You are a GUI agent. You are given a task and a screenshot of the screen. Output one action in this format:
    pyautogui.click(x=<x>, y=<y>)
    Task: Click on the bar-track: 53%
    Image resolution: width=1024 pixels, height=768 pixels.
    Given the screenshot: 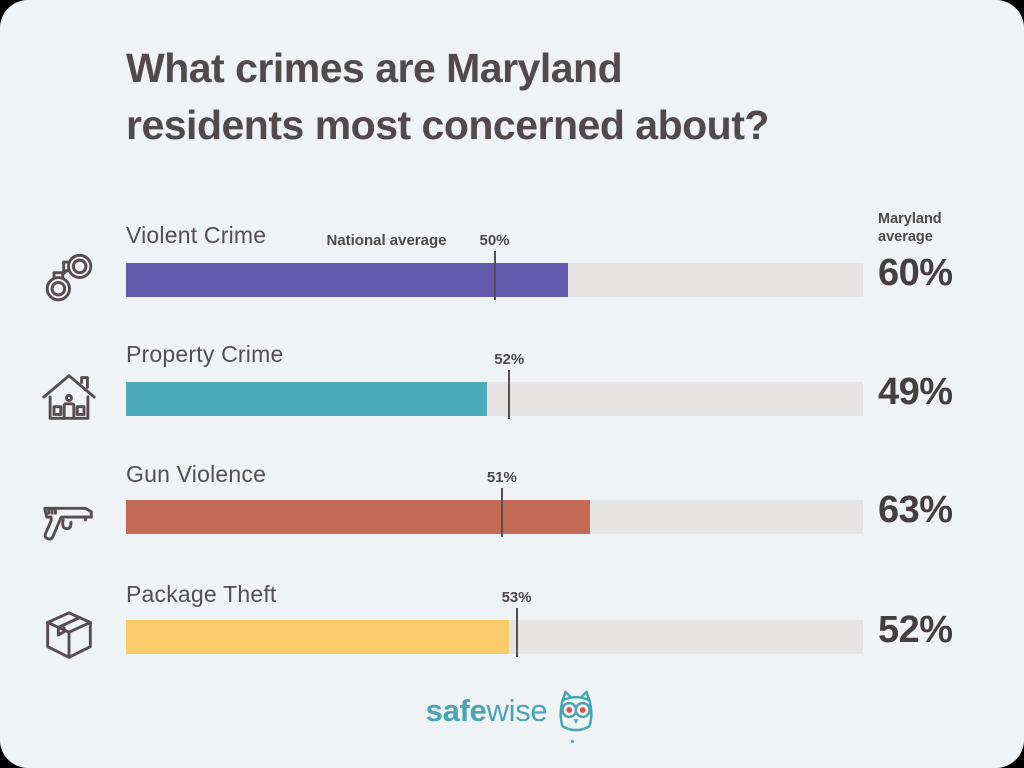 What is the action you would take?
    pyautogui.click(x=494, y=623)
    